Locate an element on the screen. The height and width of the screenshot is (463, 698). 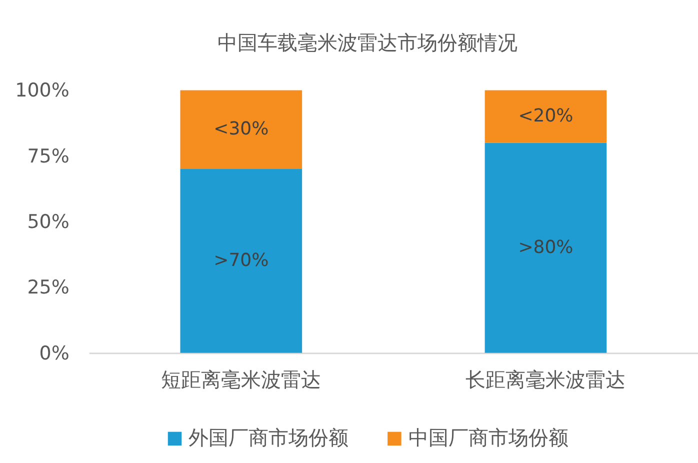
y-tick-label: 100% is located at coordinates (42, 91).